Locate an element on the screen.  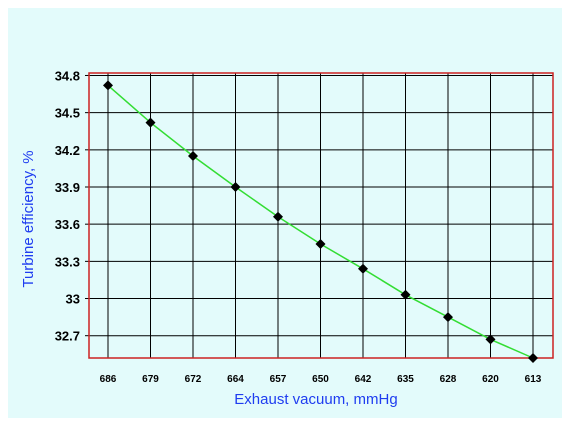
x-axis-title: Exhaust vacuum, mmHg is located at coordinates (315, 399).